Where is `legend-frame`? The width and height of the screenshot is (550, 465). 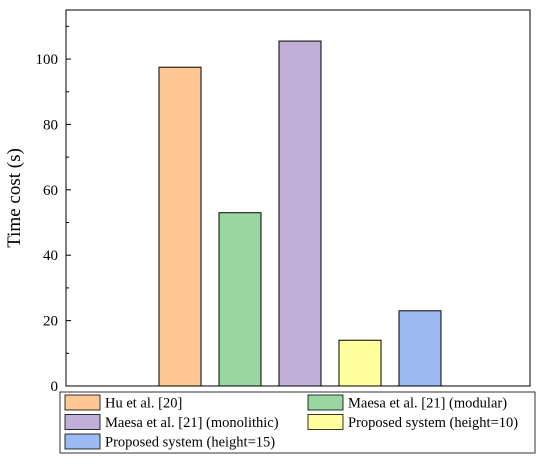
legend-frame is located at coordinates (297, 422).